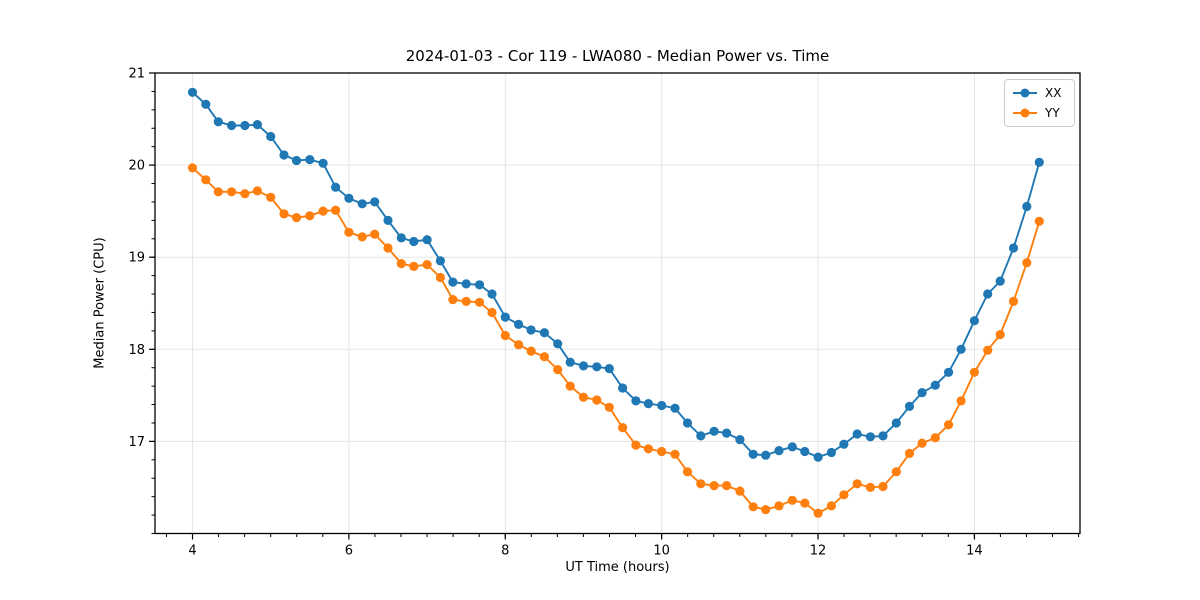 The height and width of the screenshot is (600, 1200). Describe the element at coordinates (136, 166) in the screenshot. I see `y-tick-label: 20` at that location.